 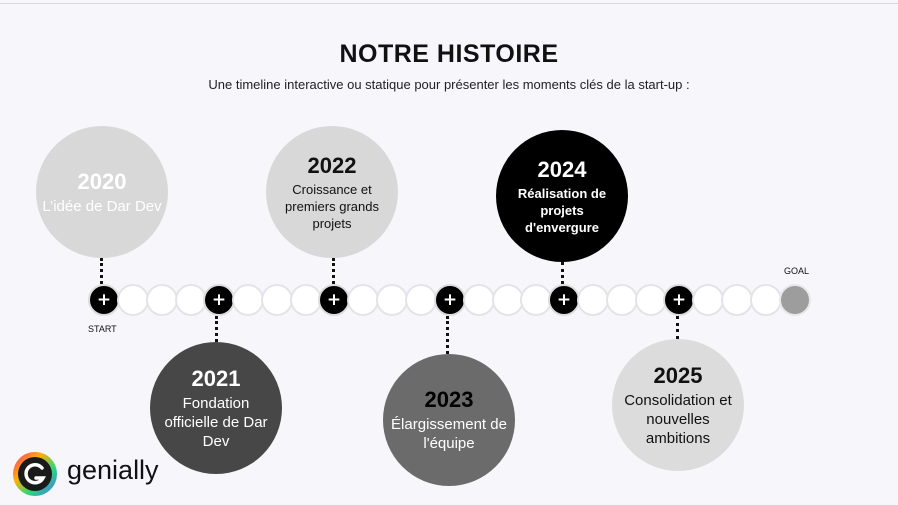 I want to click on connector-2025, so click(x=677, y=327).